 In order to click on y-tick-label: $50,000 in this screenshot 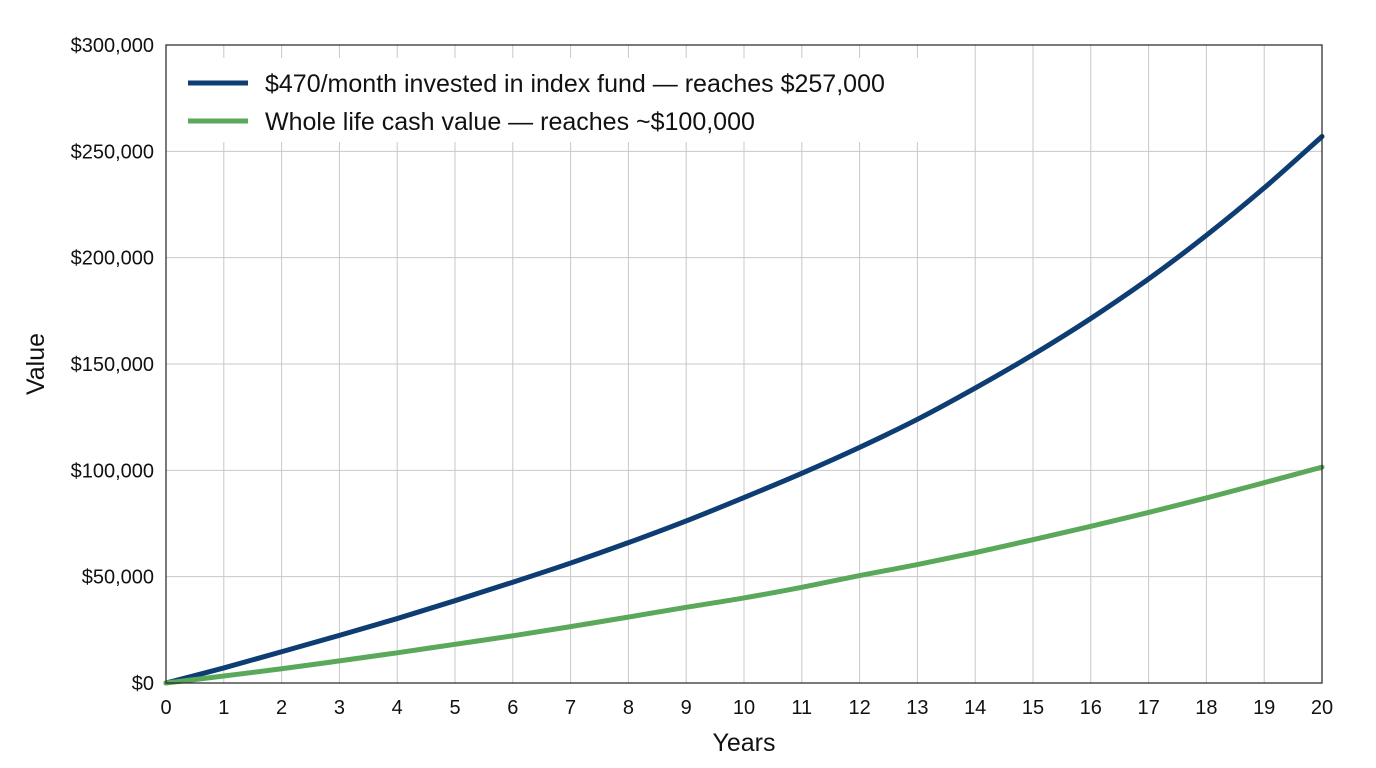, I will do `click(118, 578)`.